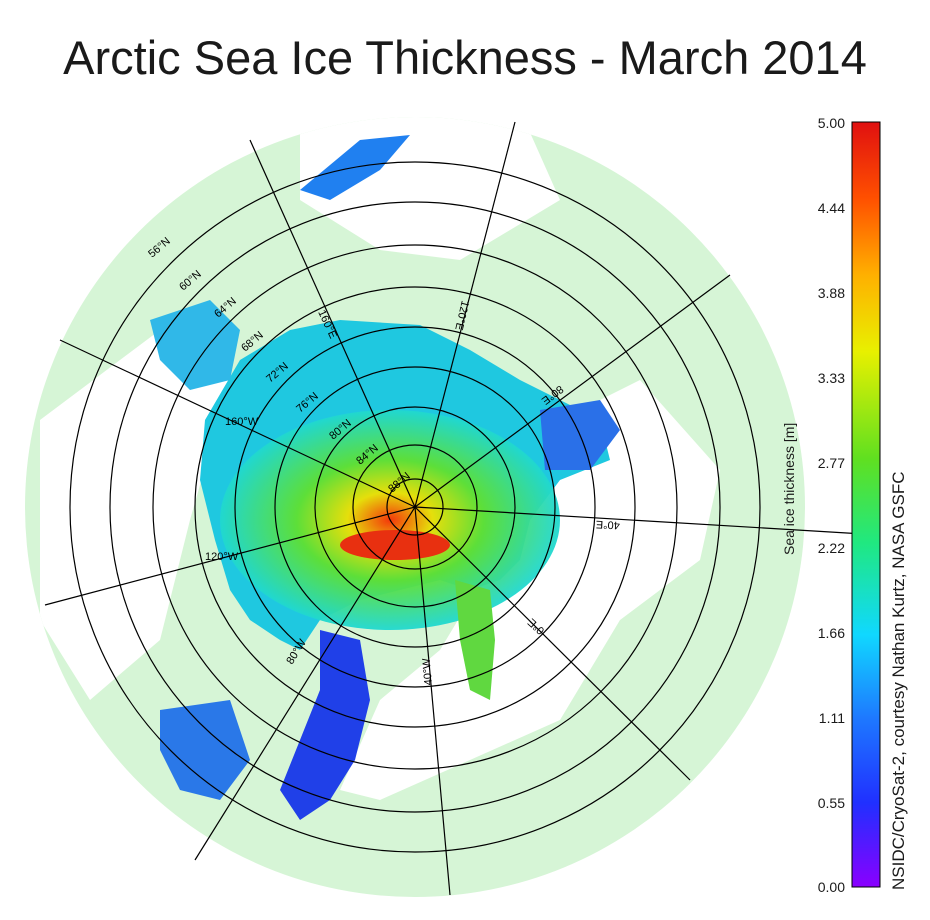 The height and width of the screenshot is (920, 930). I want to click on ice-hudson, so click(205, 750).